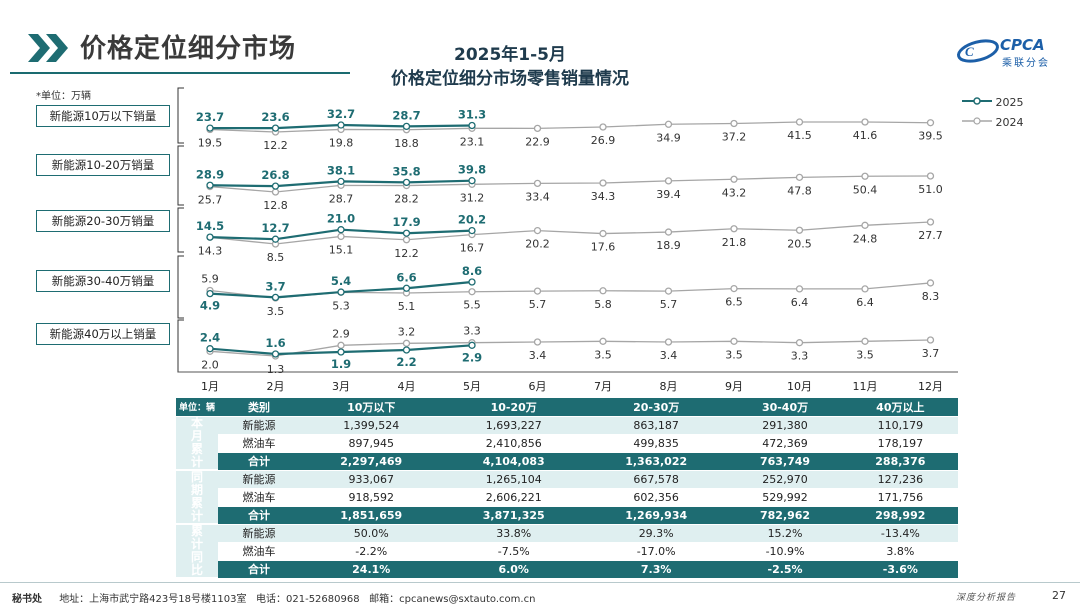 The width and height of the screenshot is (1080, 608). I want to click on table-cell: 1,363,022, so click(656, 461).